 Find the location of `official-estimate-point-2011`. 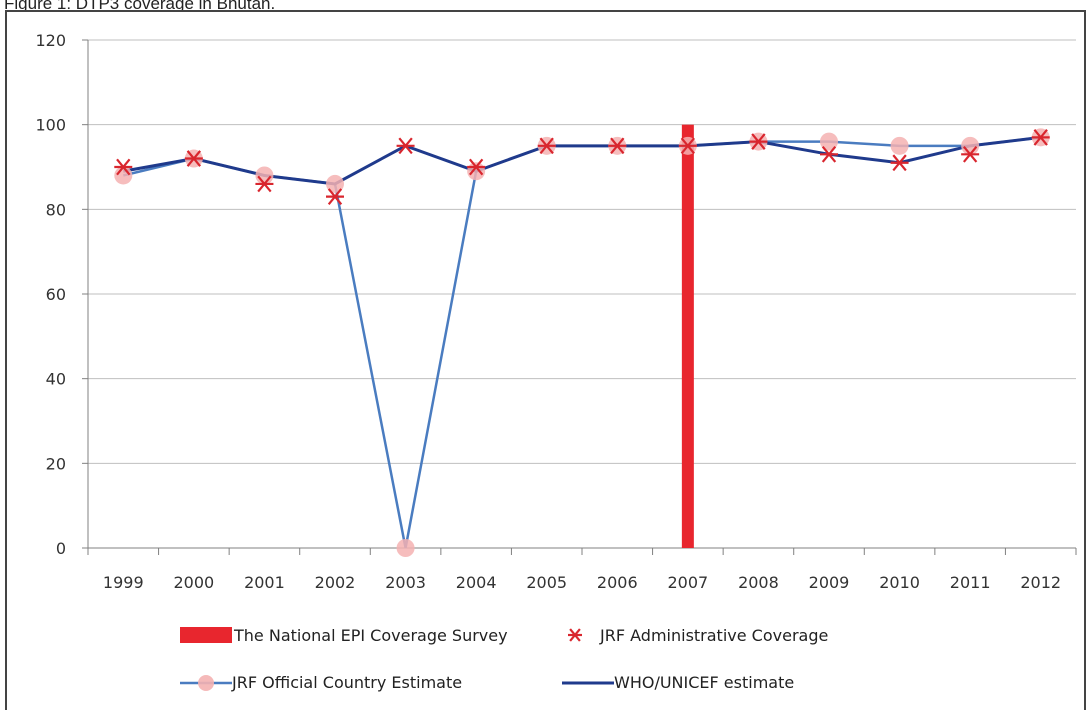

official-estimate-point-2011 is located at coordinates (970, 145).